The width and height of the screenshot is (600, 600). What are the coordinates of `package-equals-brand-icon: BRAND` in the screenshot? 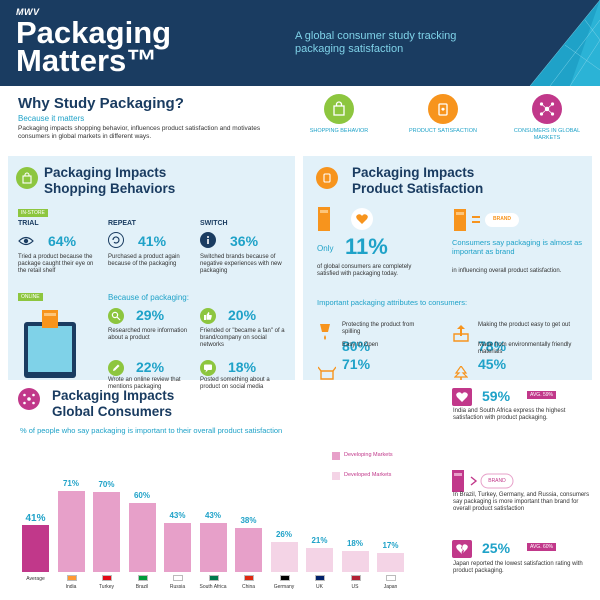 It's located at (487, 220).